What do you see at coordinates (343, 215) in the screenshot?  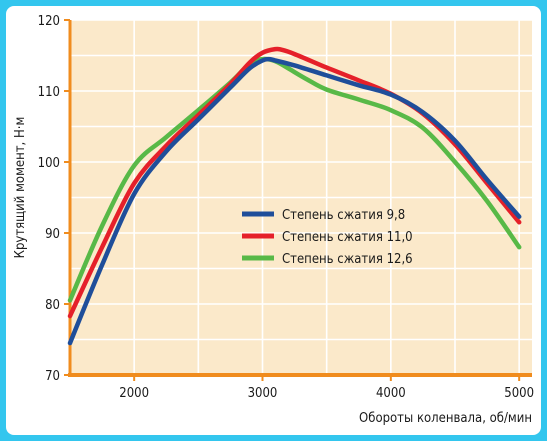 I see `legend-label-1: Степень сжатия 9,8` at bounding box center [343, 215].